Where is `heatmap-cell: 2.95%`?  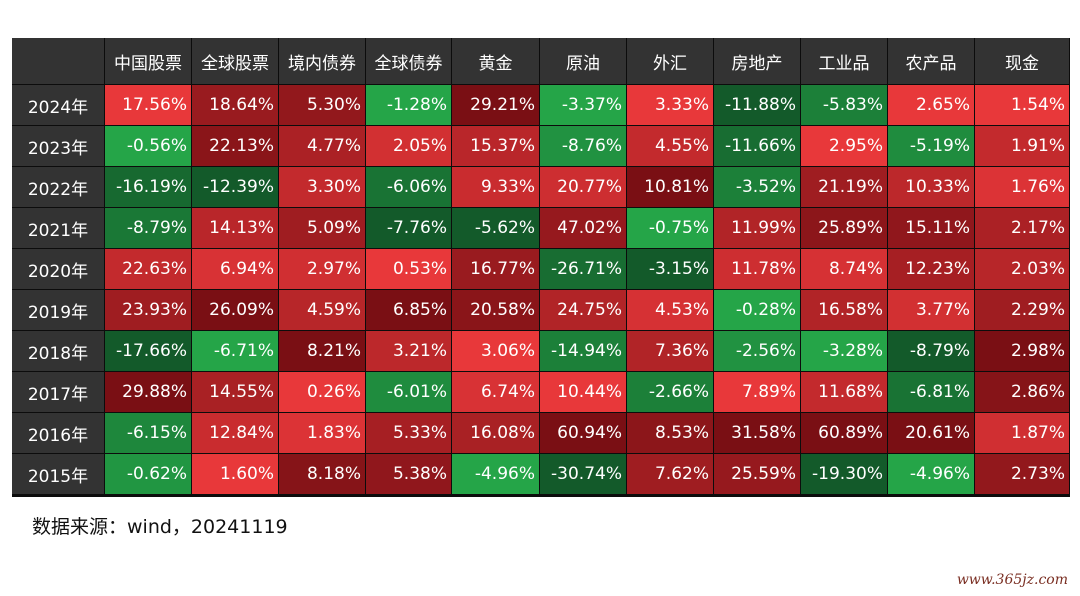 heatmap-cell: 2.95% is located at coordinates (844, 146).